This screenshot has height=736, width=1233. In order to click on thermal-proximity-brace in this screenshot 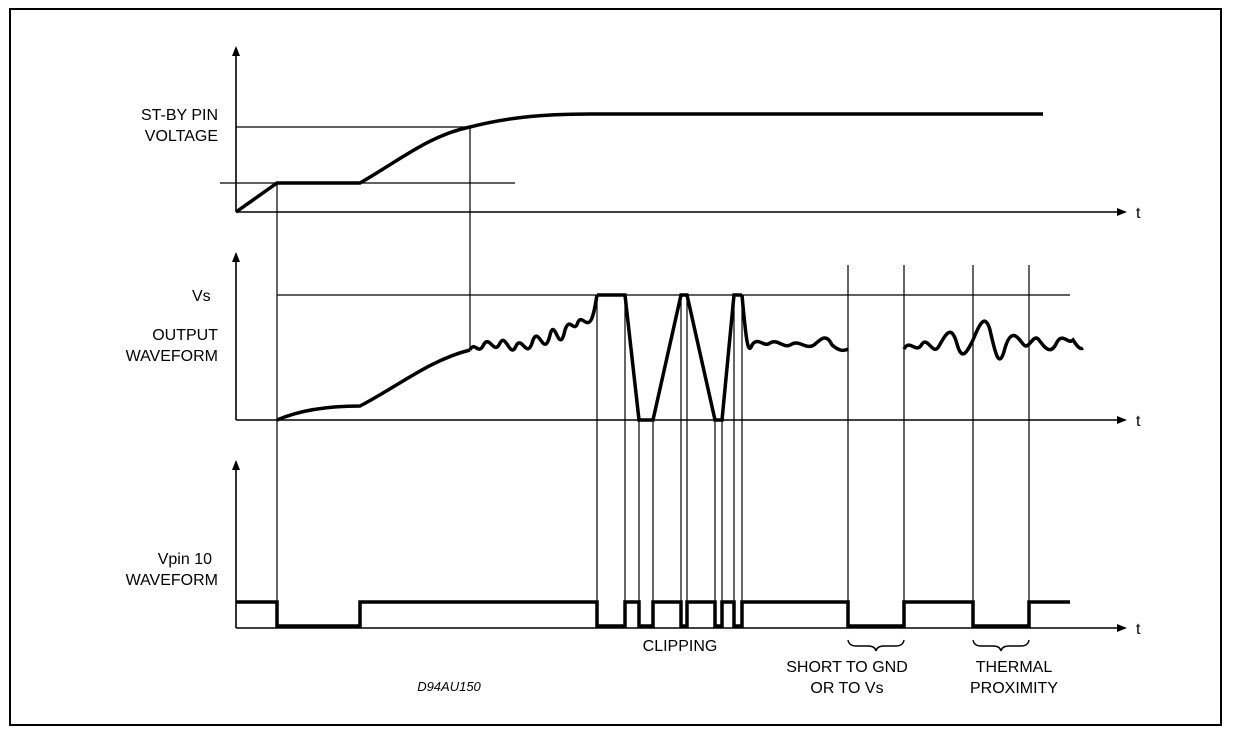, I will do `click(1001, 645)`.